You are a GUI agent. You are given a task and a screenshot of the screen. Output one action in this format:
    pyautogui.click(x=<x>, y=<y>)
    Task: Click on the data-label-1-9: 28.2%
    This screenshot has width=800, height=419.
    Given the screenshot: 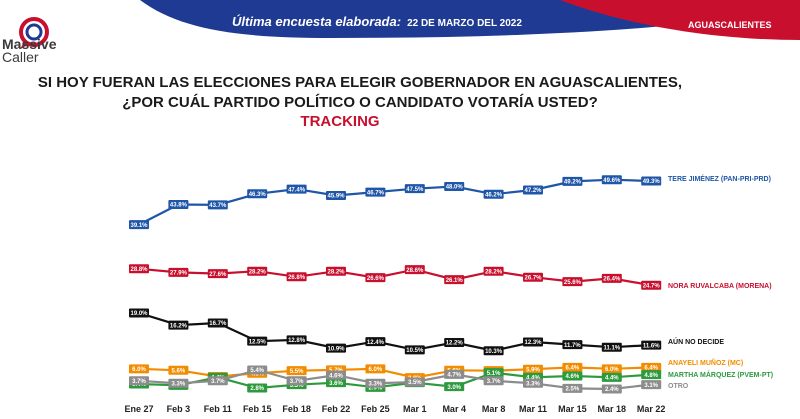 What is the action you would take?
    pyautogui.click(x=494, y=272)
    